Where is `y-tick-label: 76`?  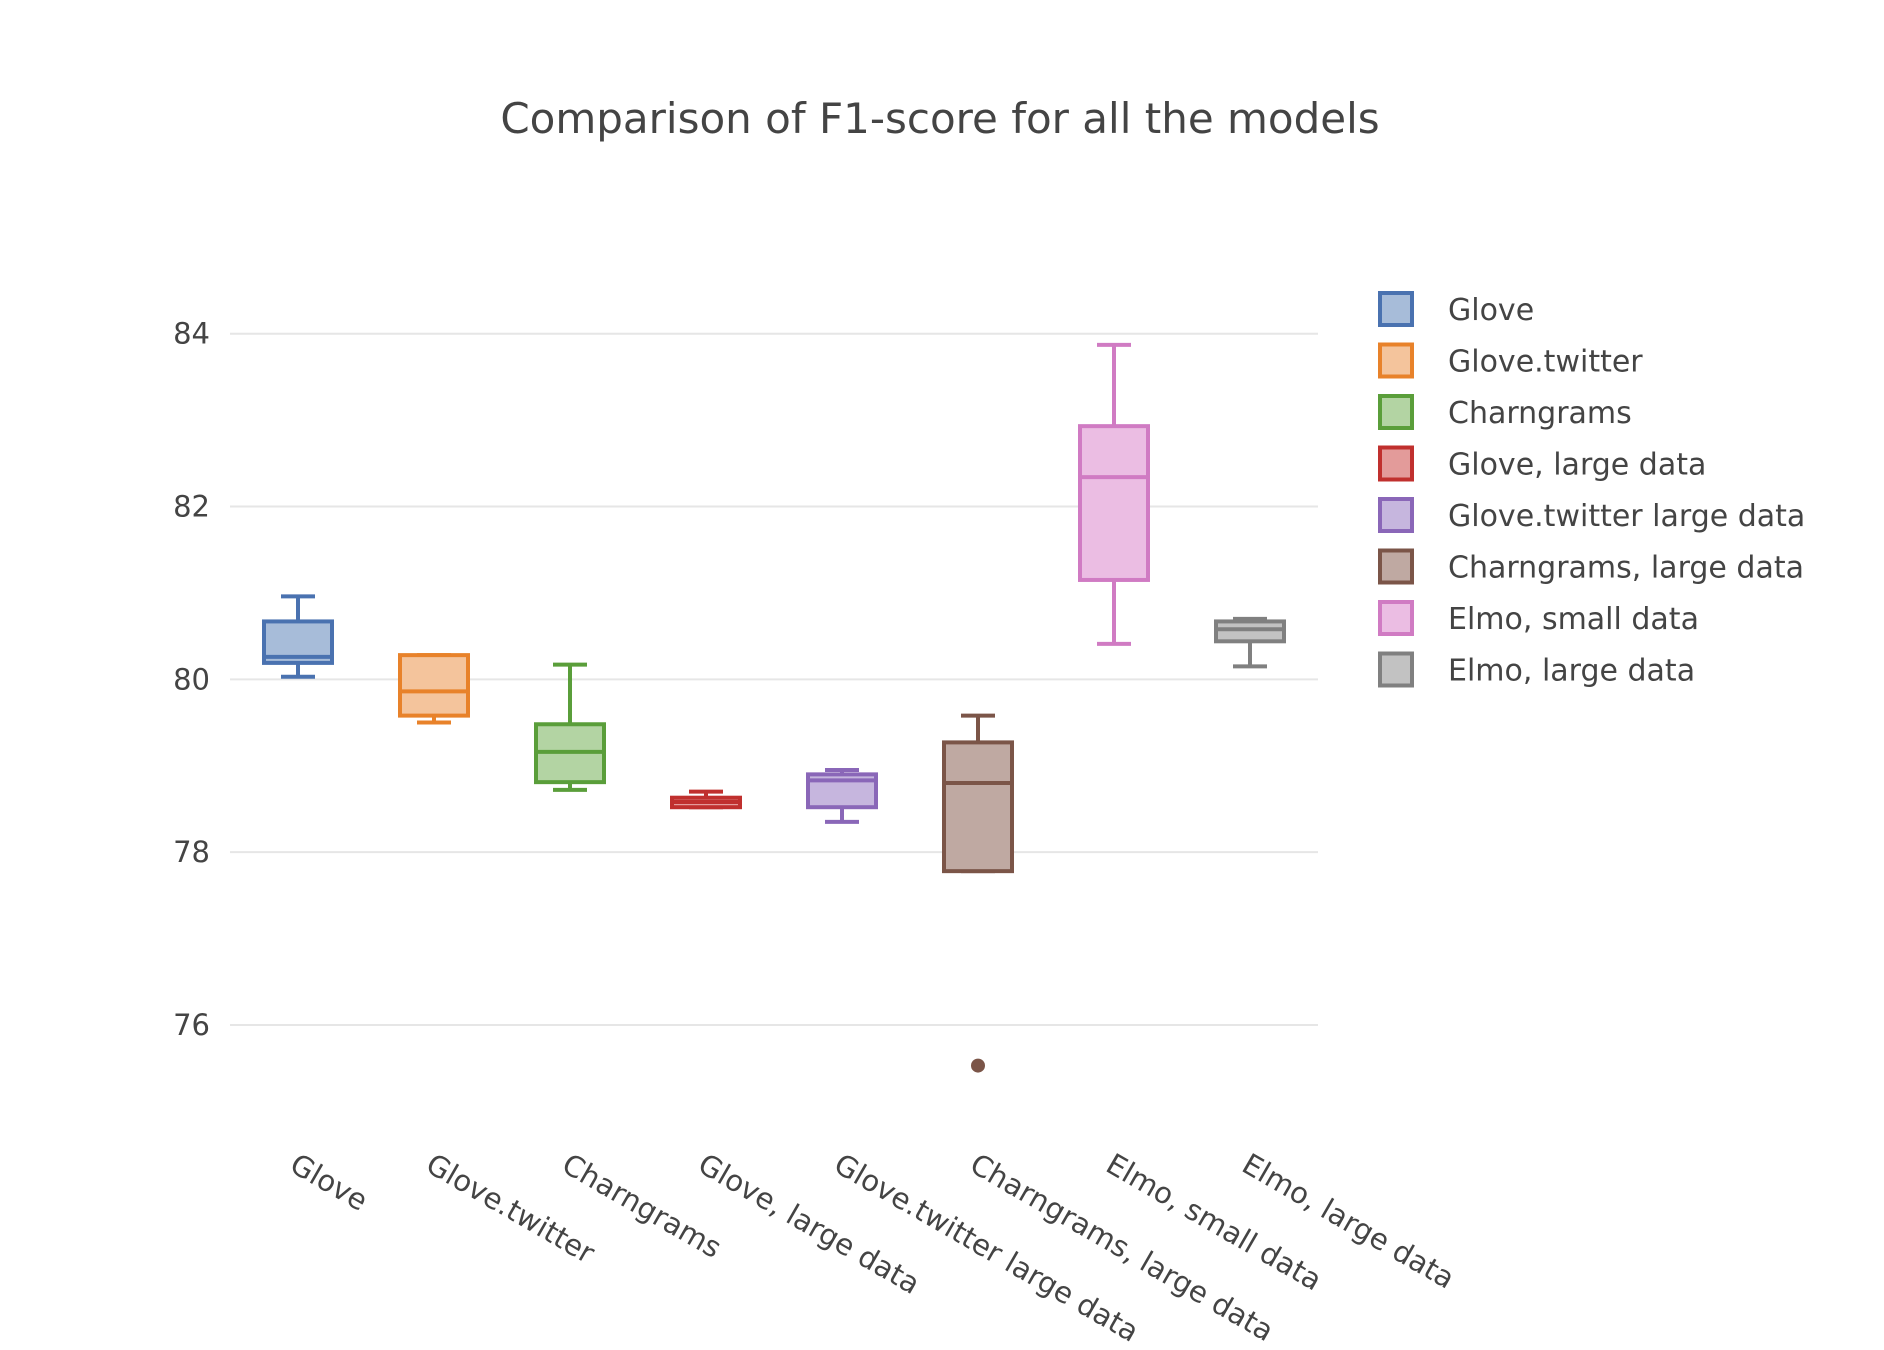
y-tick-label: 76 is located at coordinates (191, 1025).